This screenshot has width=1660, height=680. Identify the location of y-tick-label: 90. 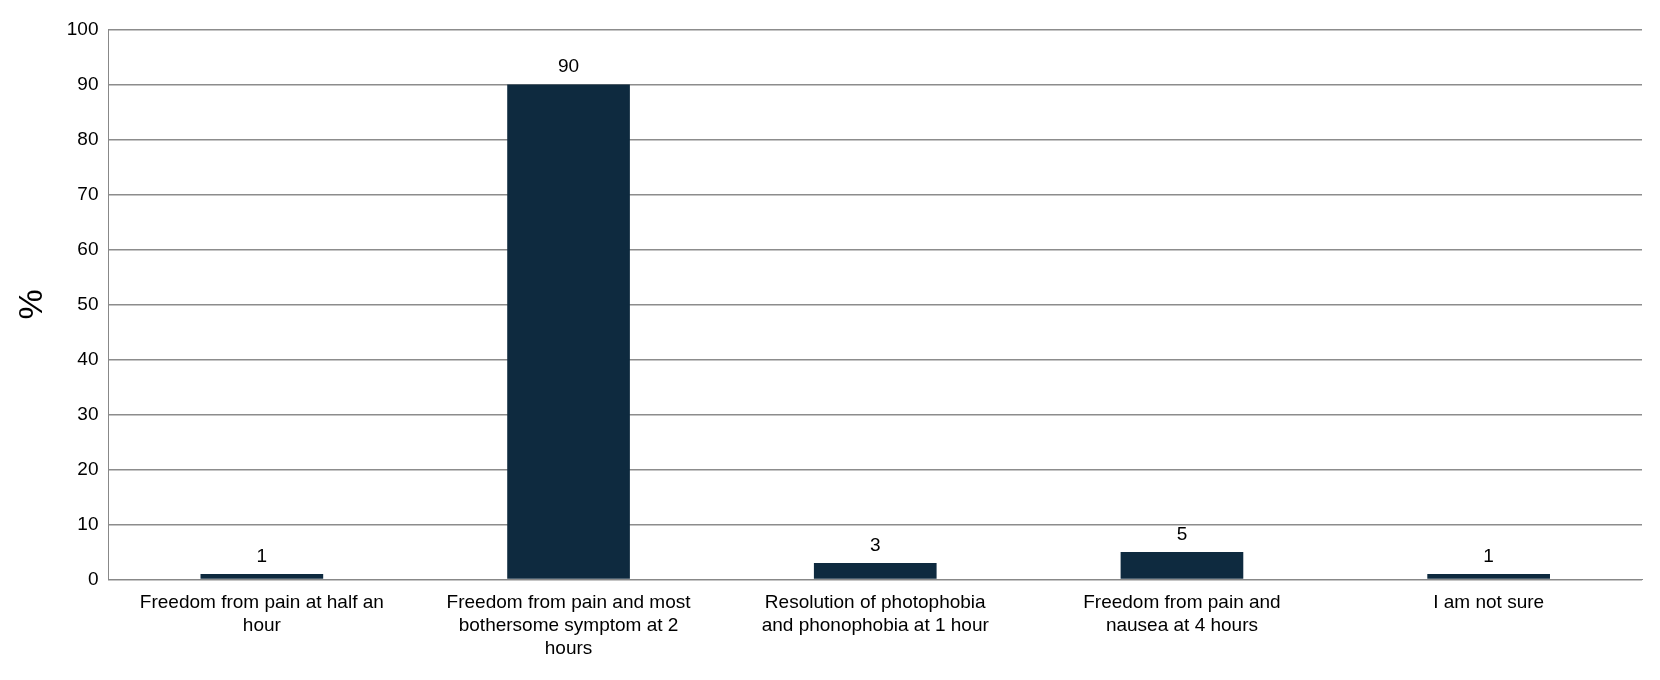
(88, 83).